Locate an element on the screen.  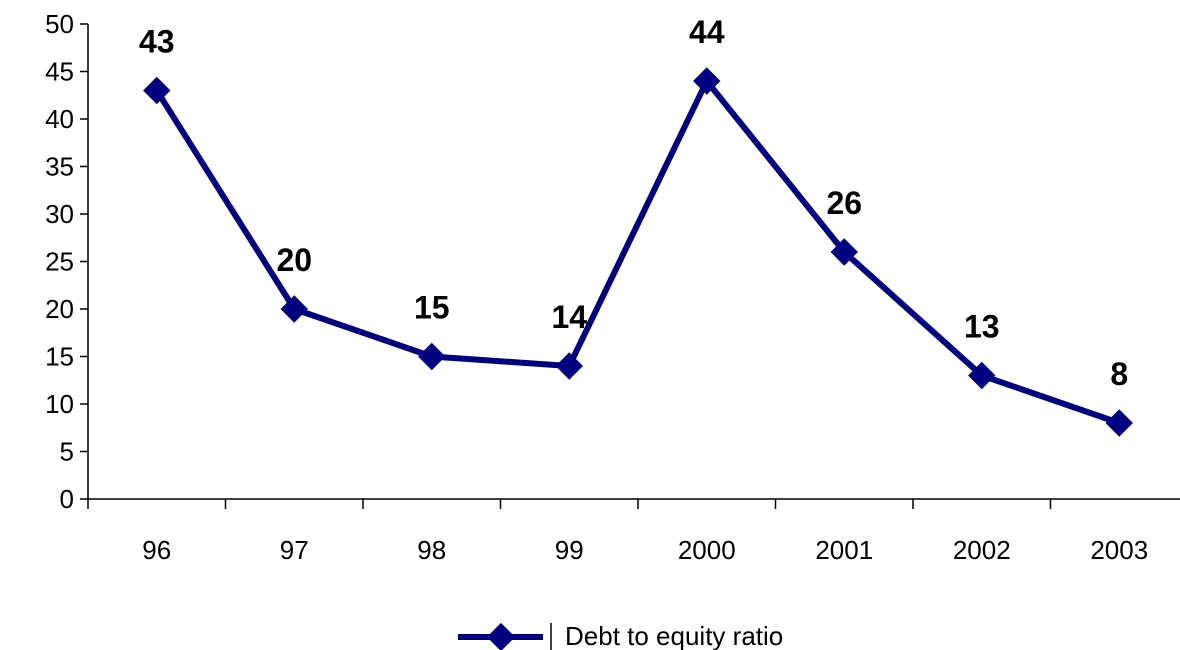
x-tick-label: 2002 is located at coordinates (982, 550).